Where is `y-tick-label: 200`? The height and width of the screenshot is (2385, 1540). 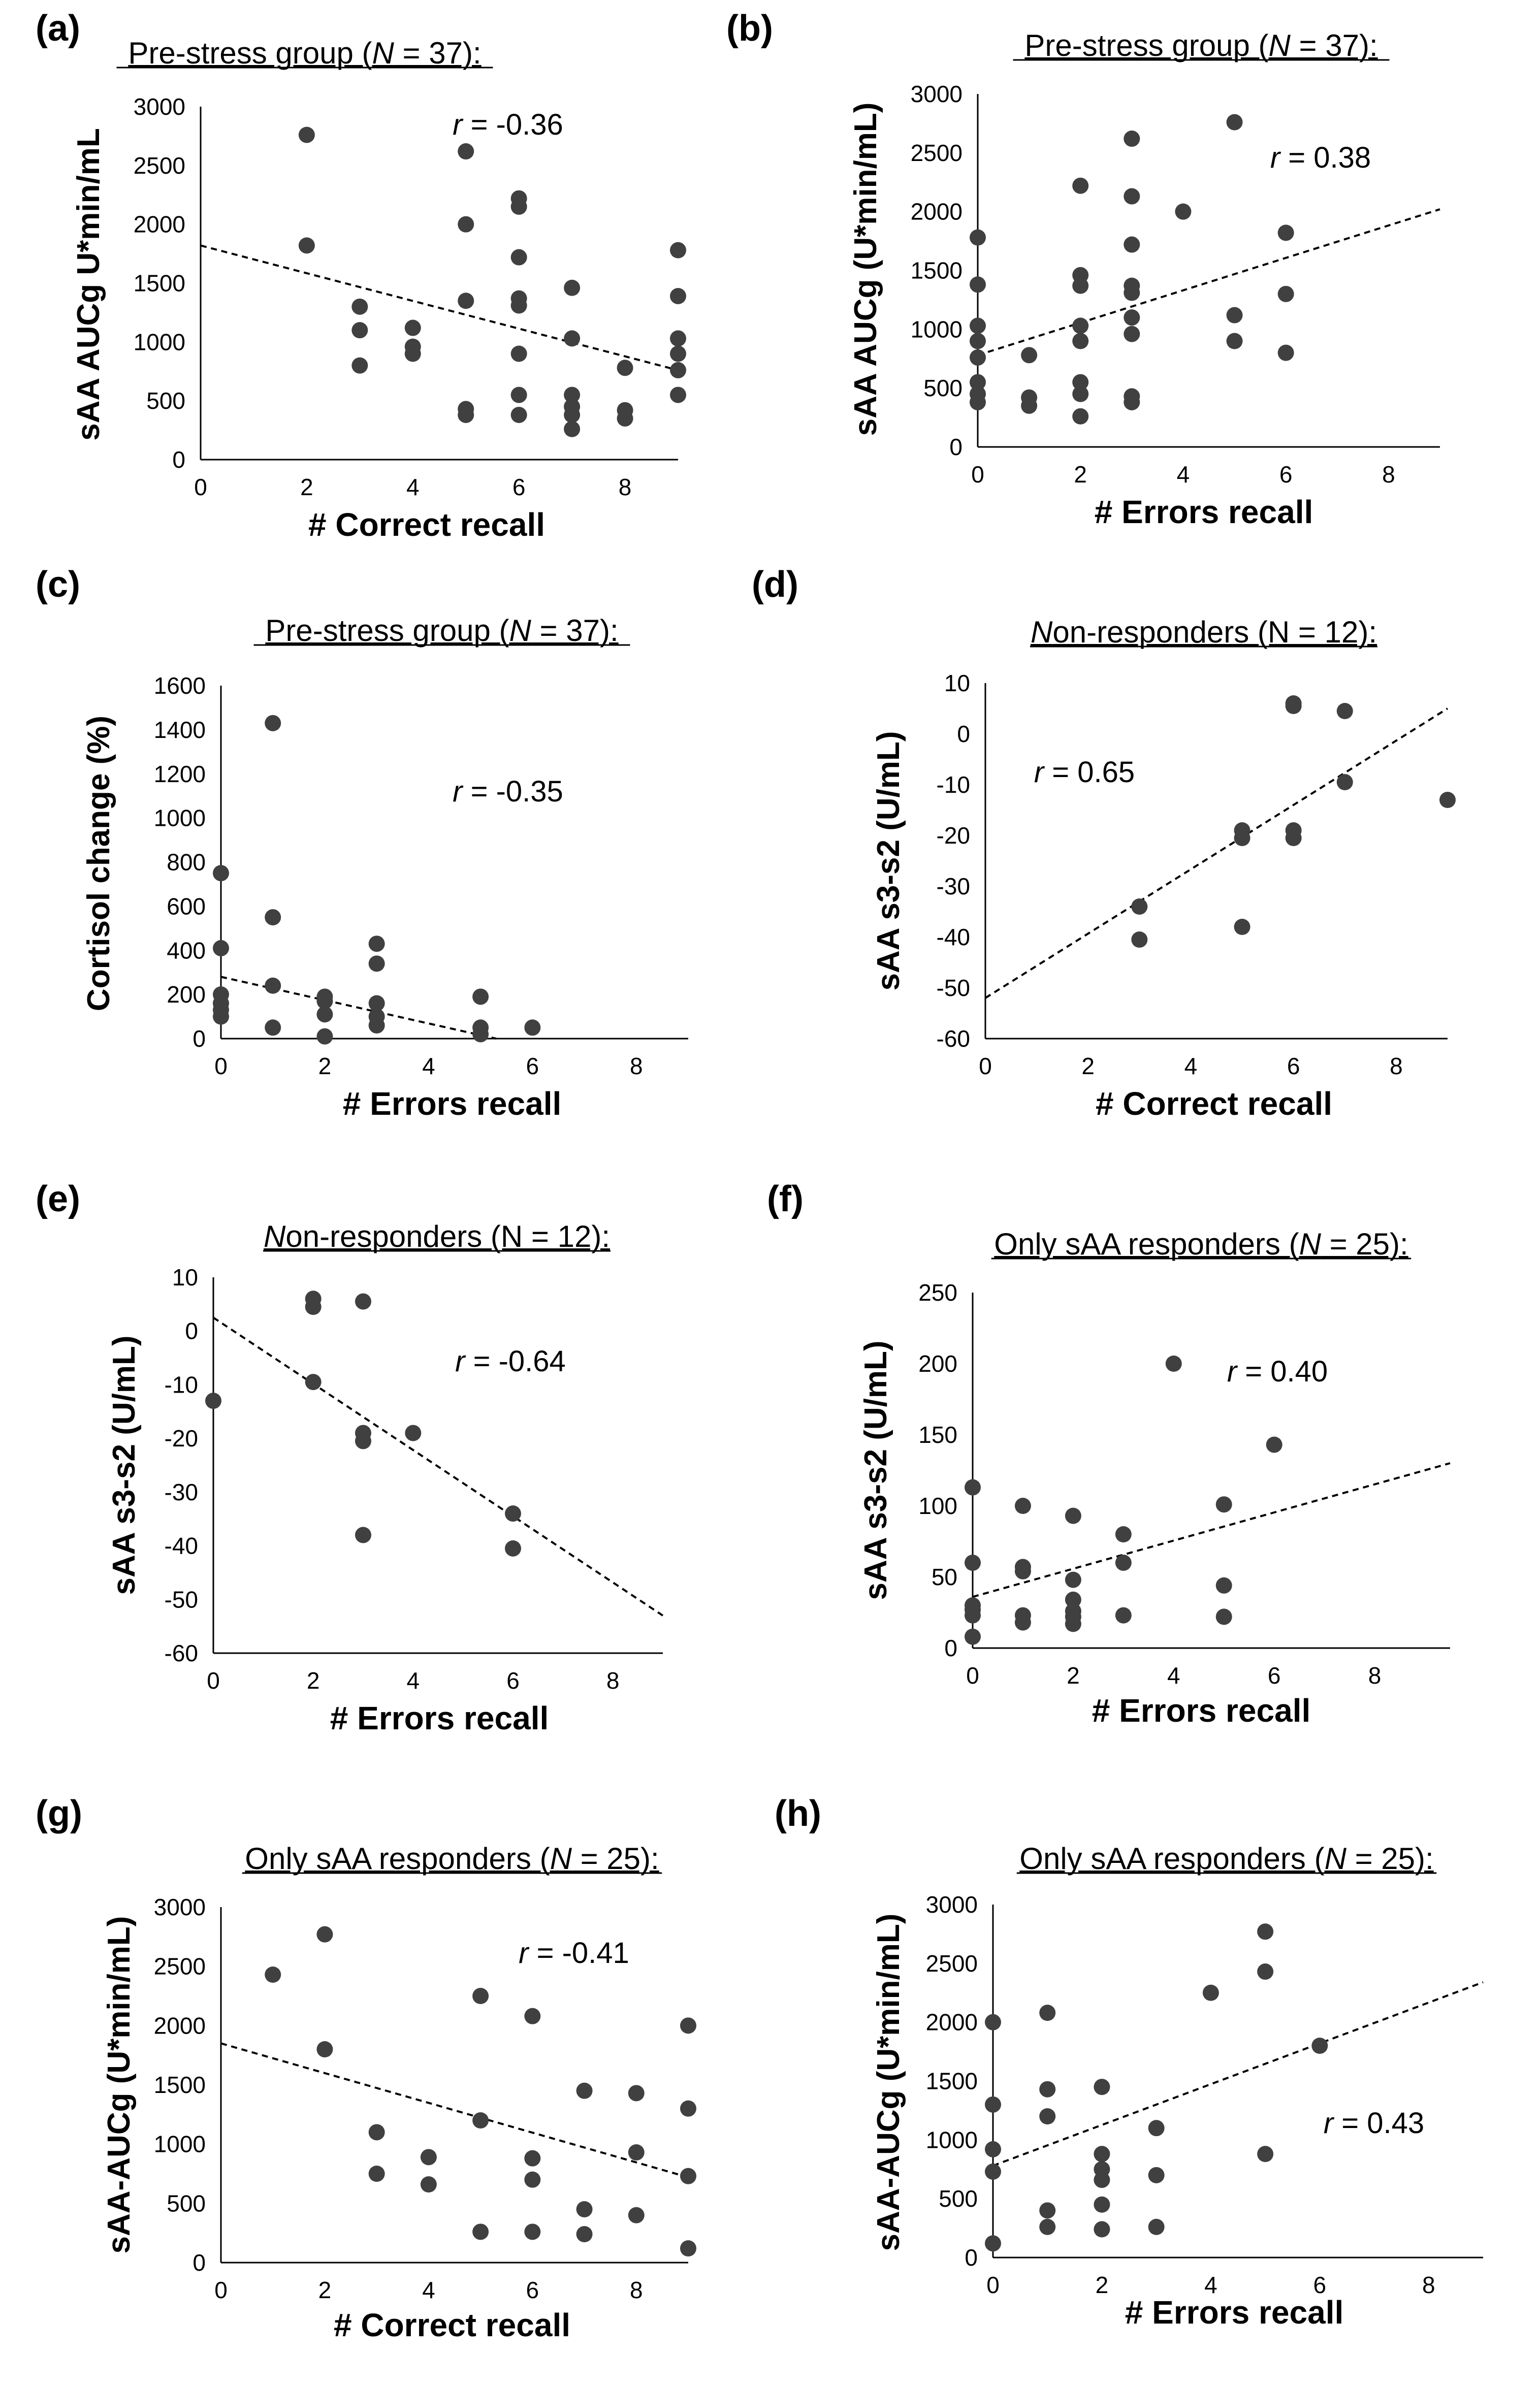 y-tick-label: 200 is located at coordinates (937, 1363).